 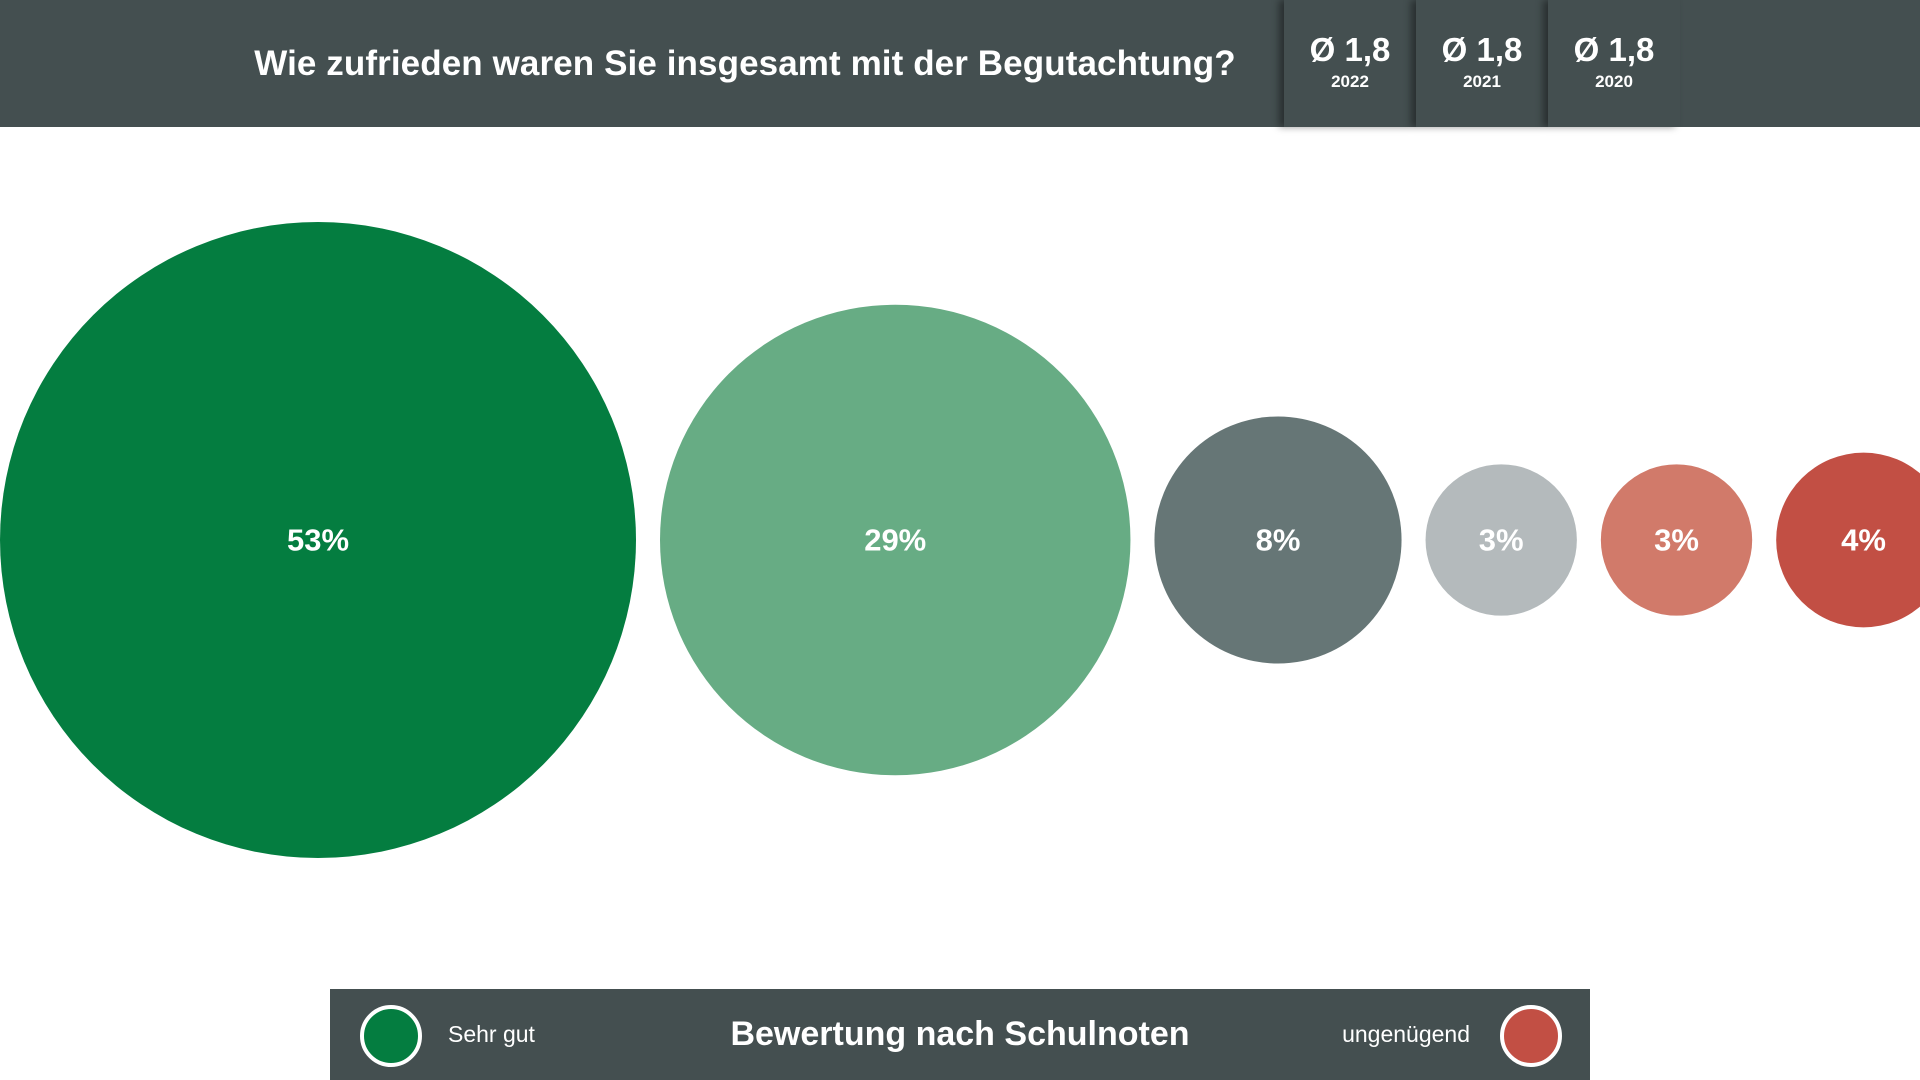 I want to click on average-year: 2021, so click(x=1482, y=81).